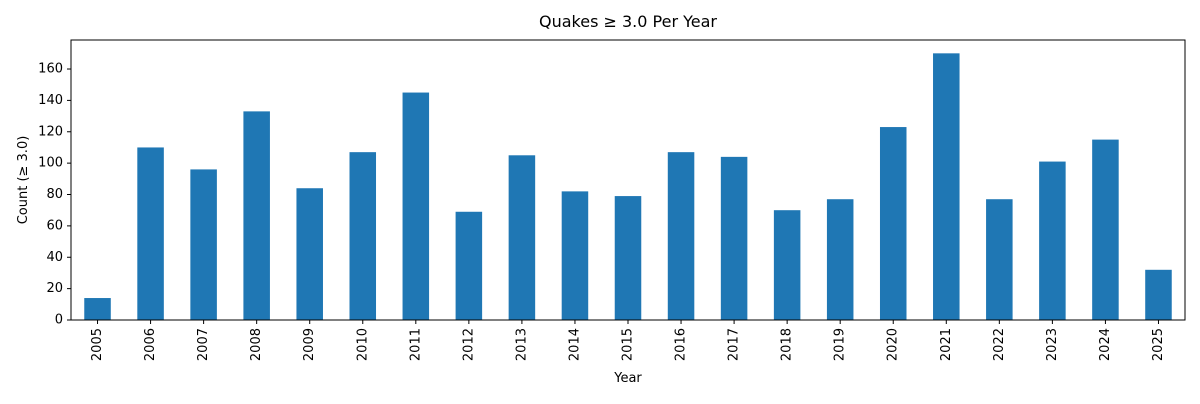  I want to click on y-tick-label: 160, so click(50, 69).